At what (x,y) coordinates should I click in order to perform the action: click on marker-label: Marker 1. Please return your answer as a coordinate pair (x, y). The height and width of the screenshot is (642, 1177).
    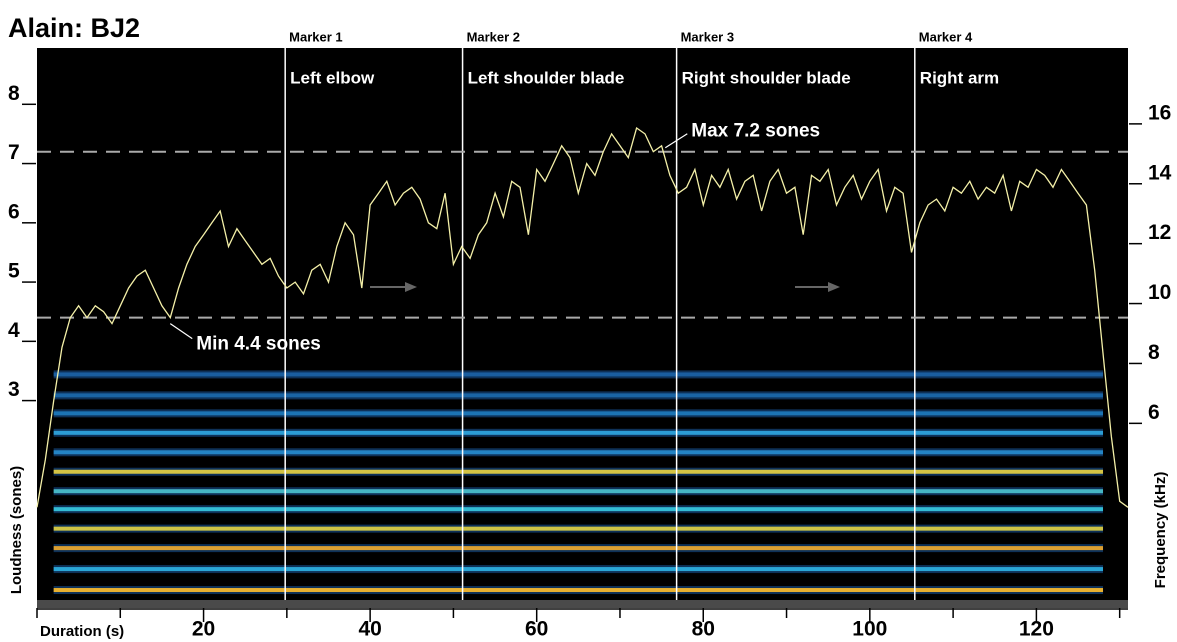
    Looking at the image, I should click on (315, 36).